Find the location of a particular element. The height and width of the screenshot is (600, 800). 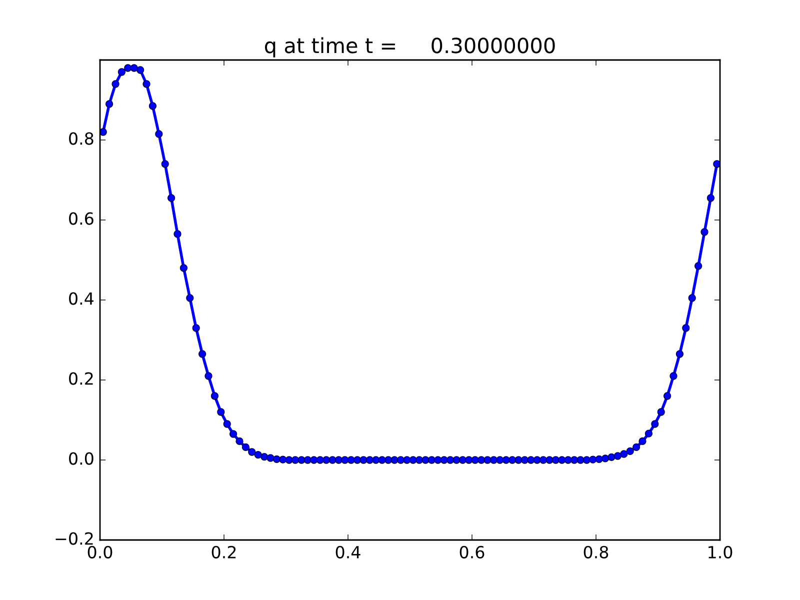

x-tick-label: 0.8 is located at coordinates (596, 552).